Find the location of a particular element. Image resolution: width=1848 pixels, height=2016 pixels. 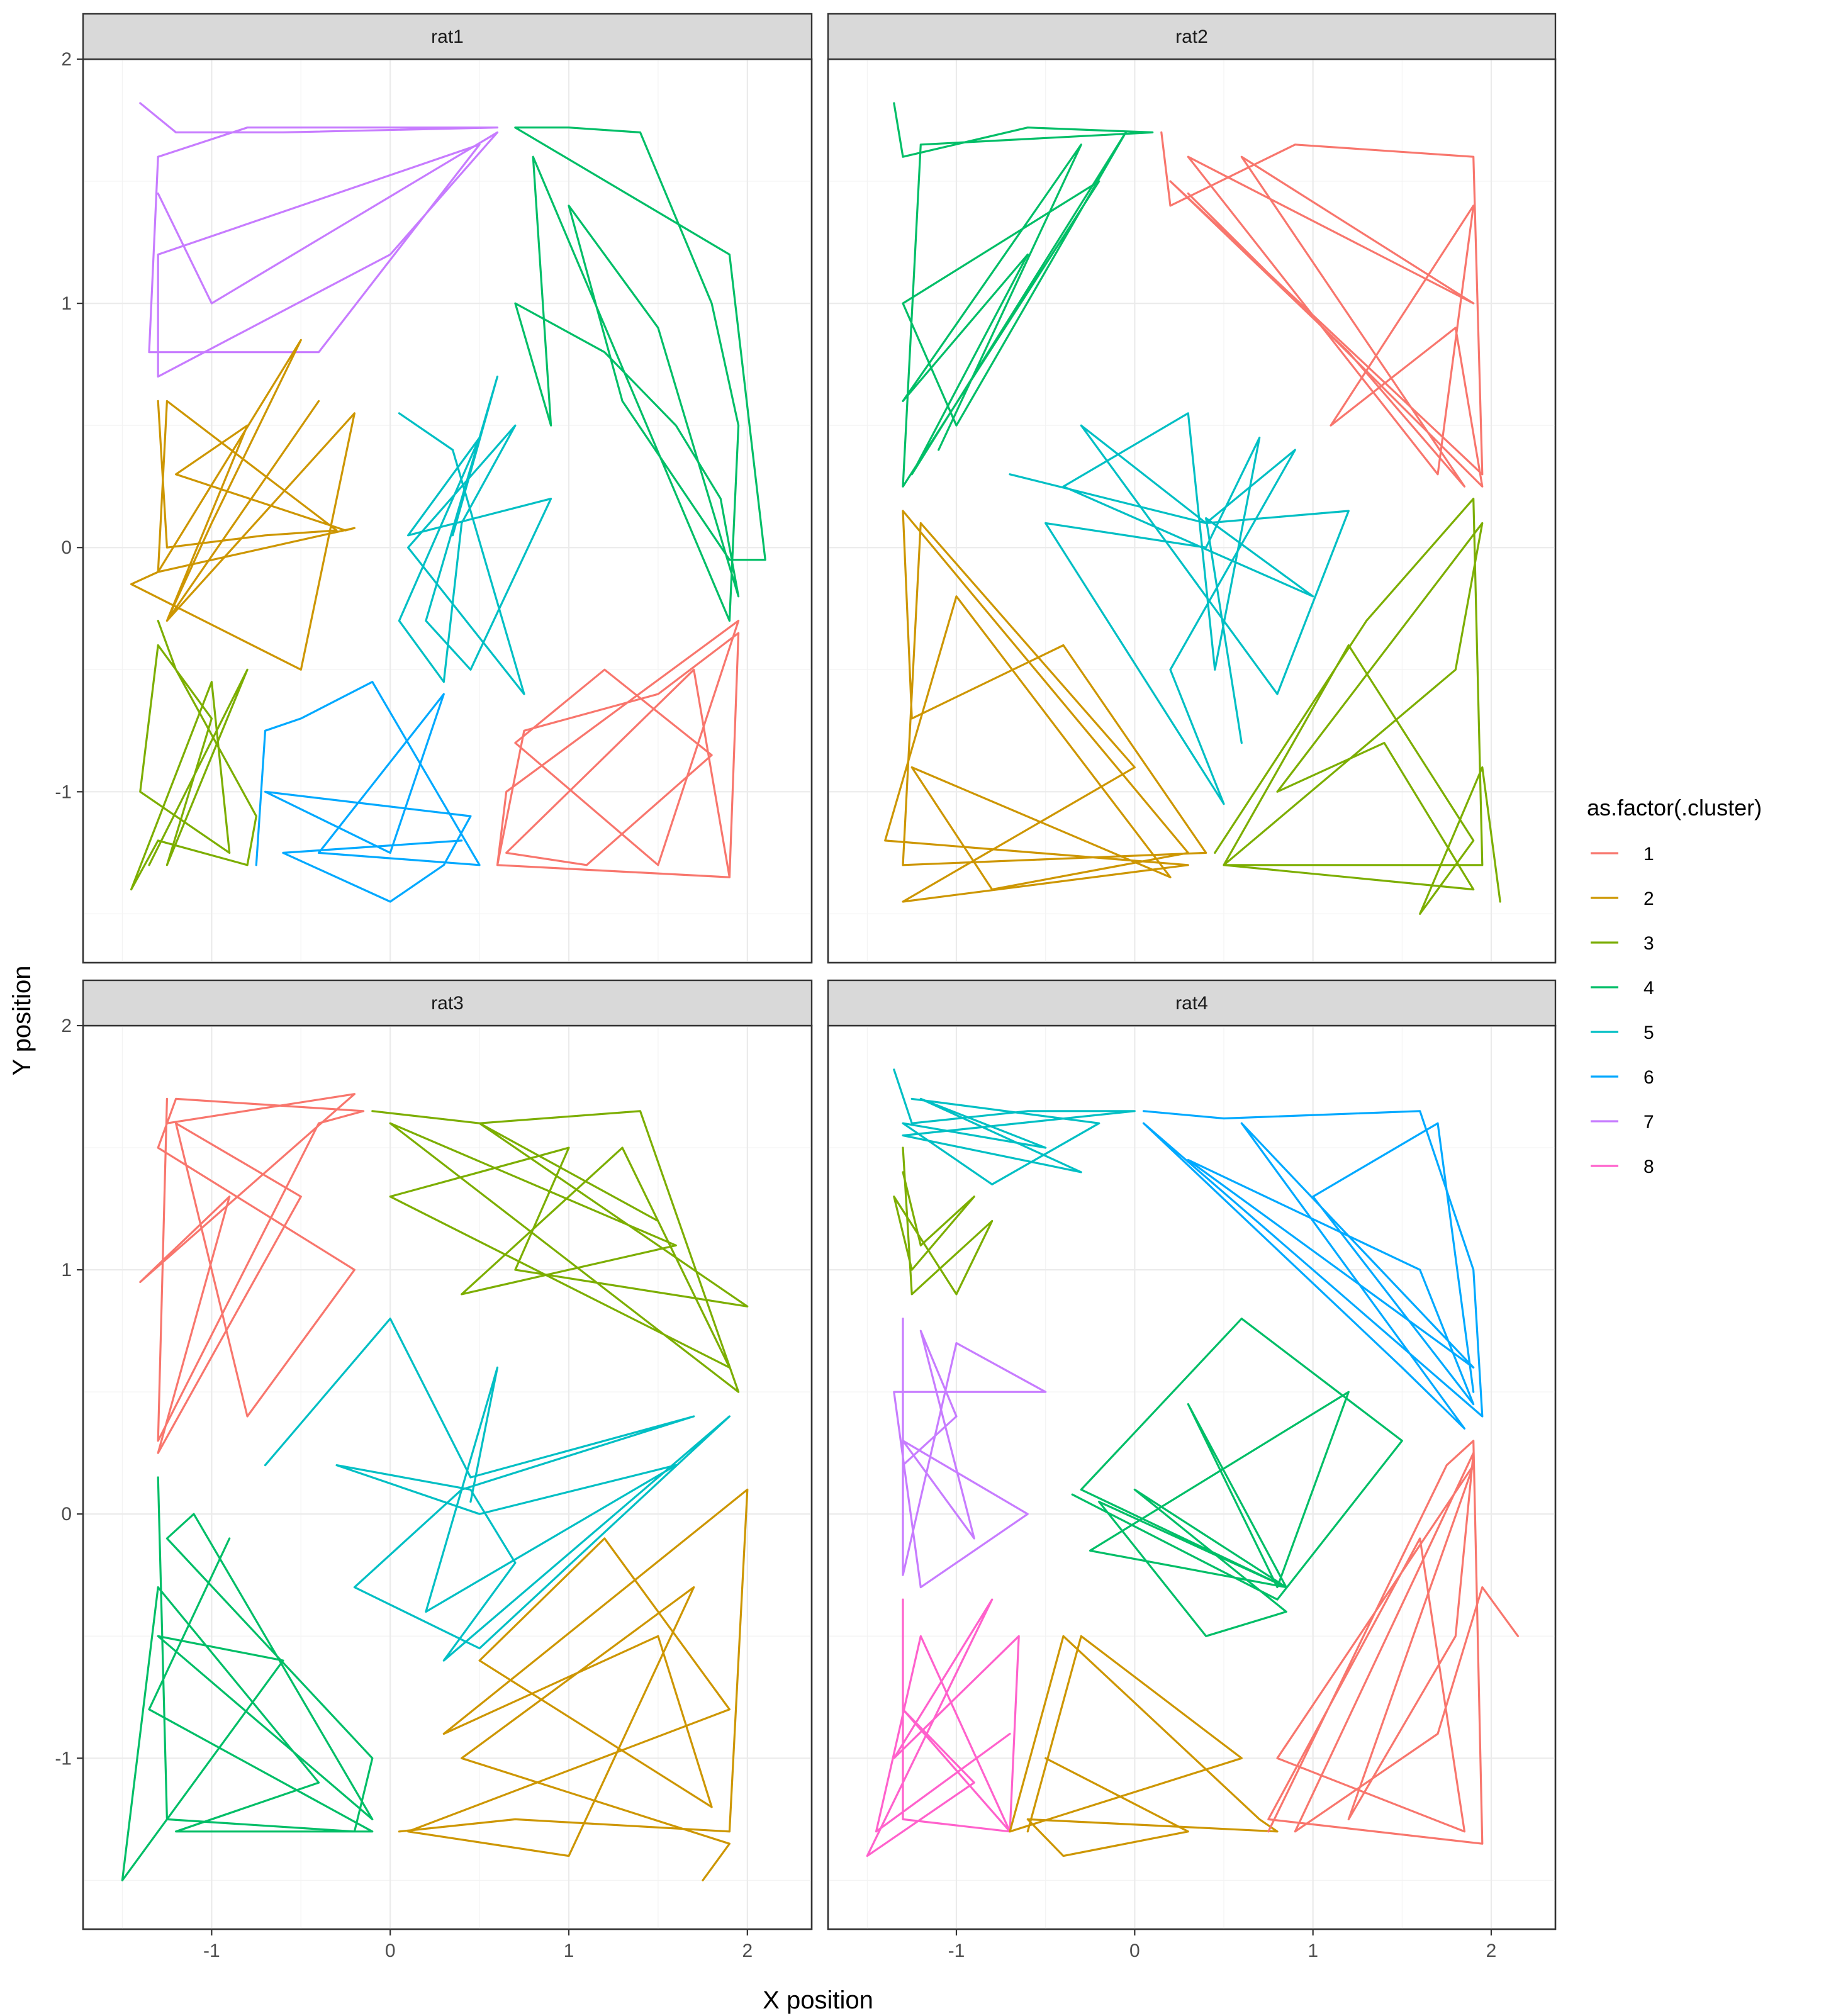

legend-entry-5: 5 is located at coordinates (1622, 1032).